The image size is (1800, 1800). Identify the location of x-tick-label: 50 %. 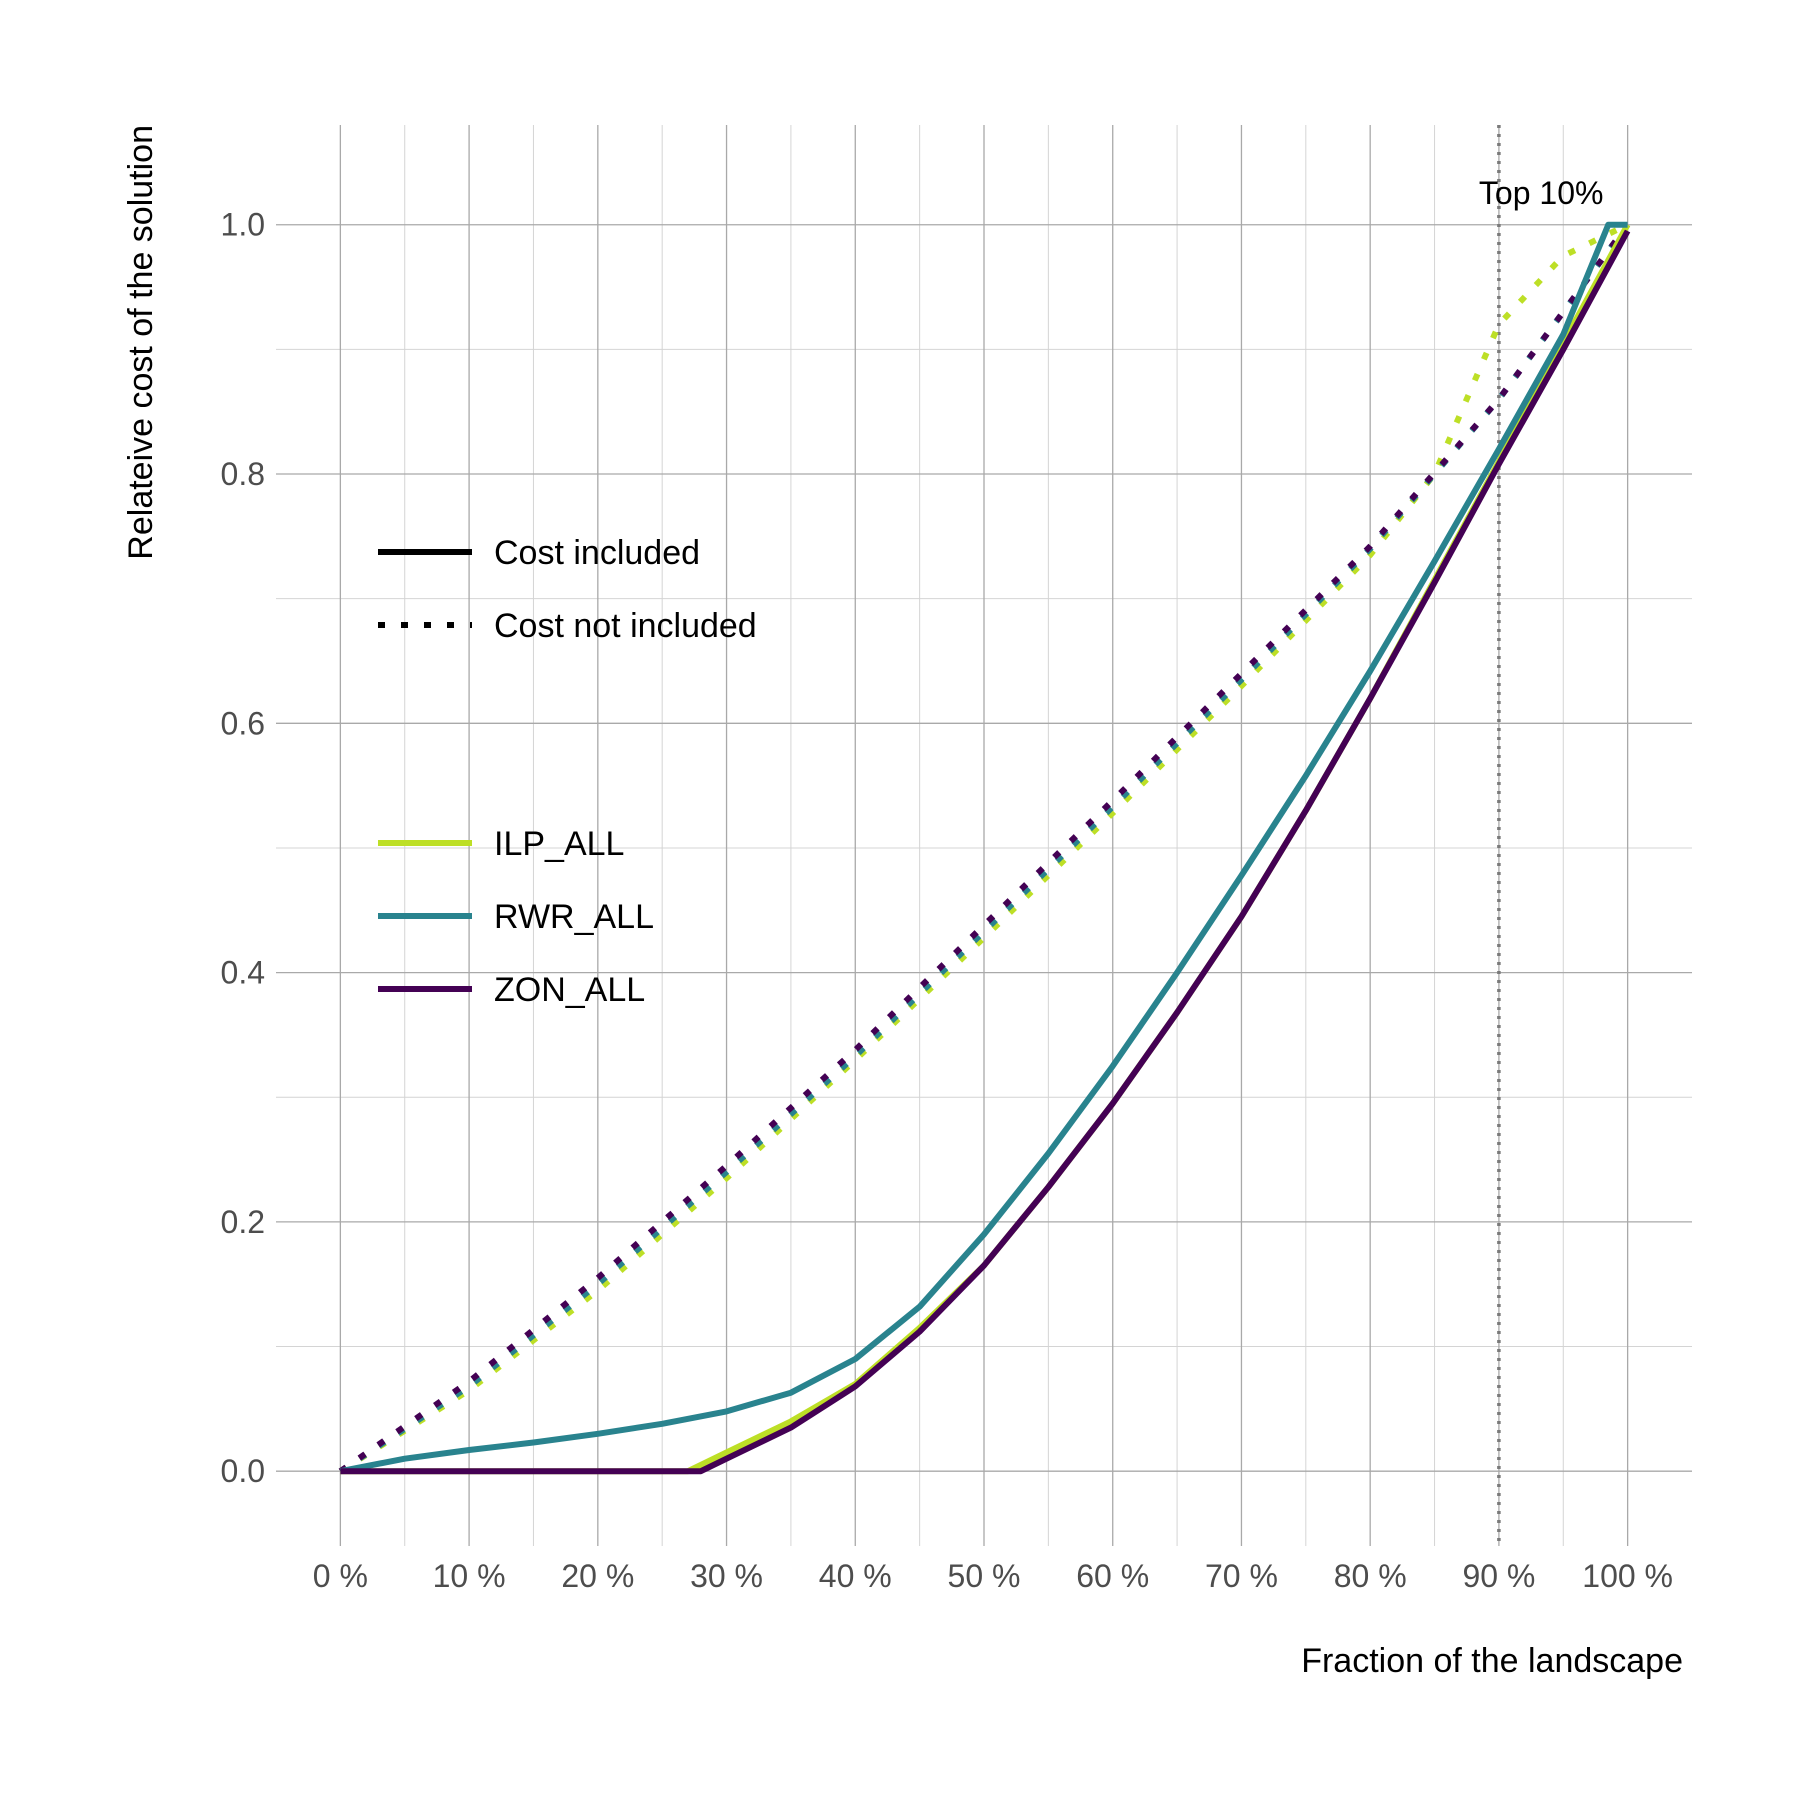
(984, 1576).